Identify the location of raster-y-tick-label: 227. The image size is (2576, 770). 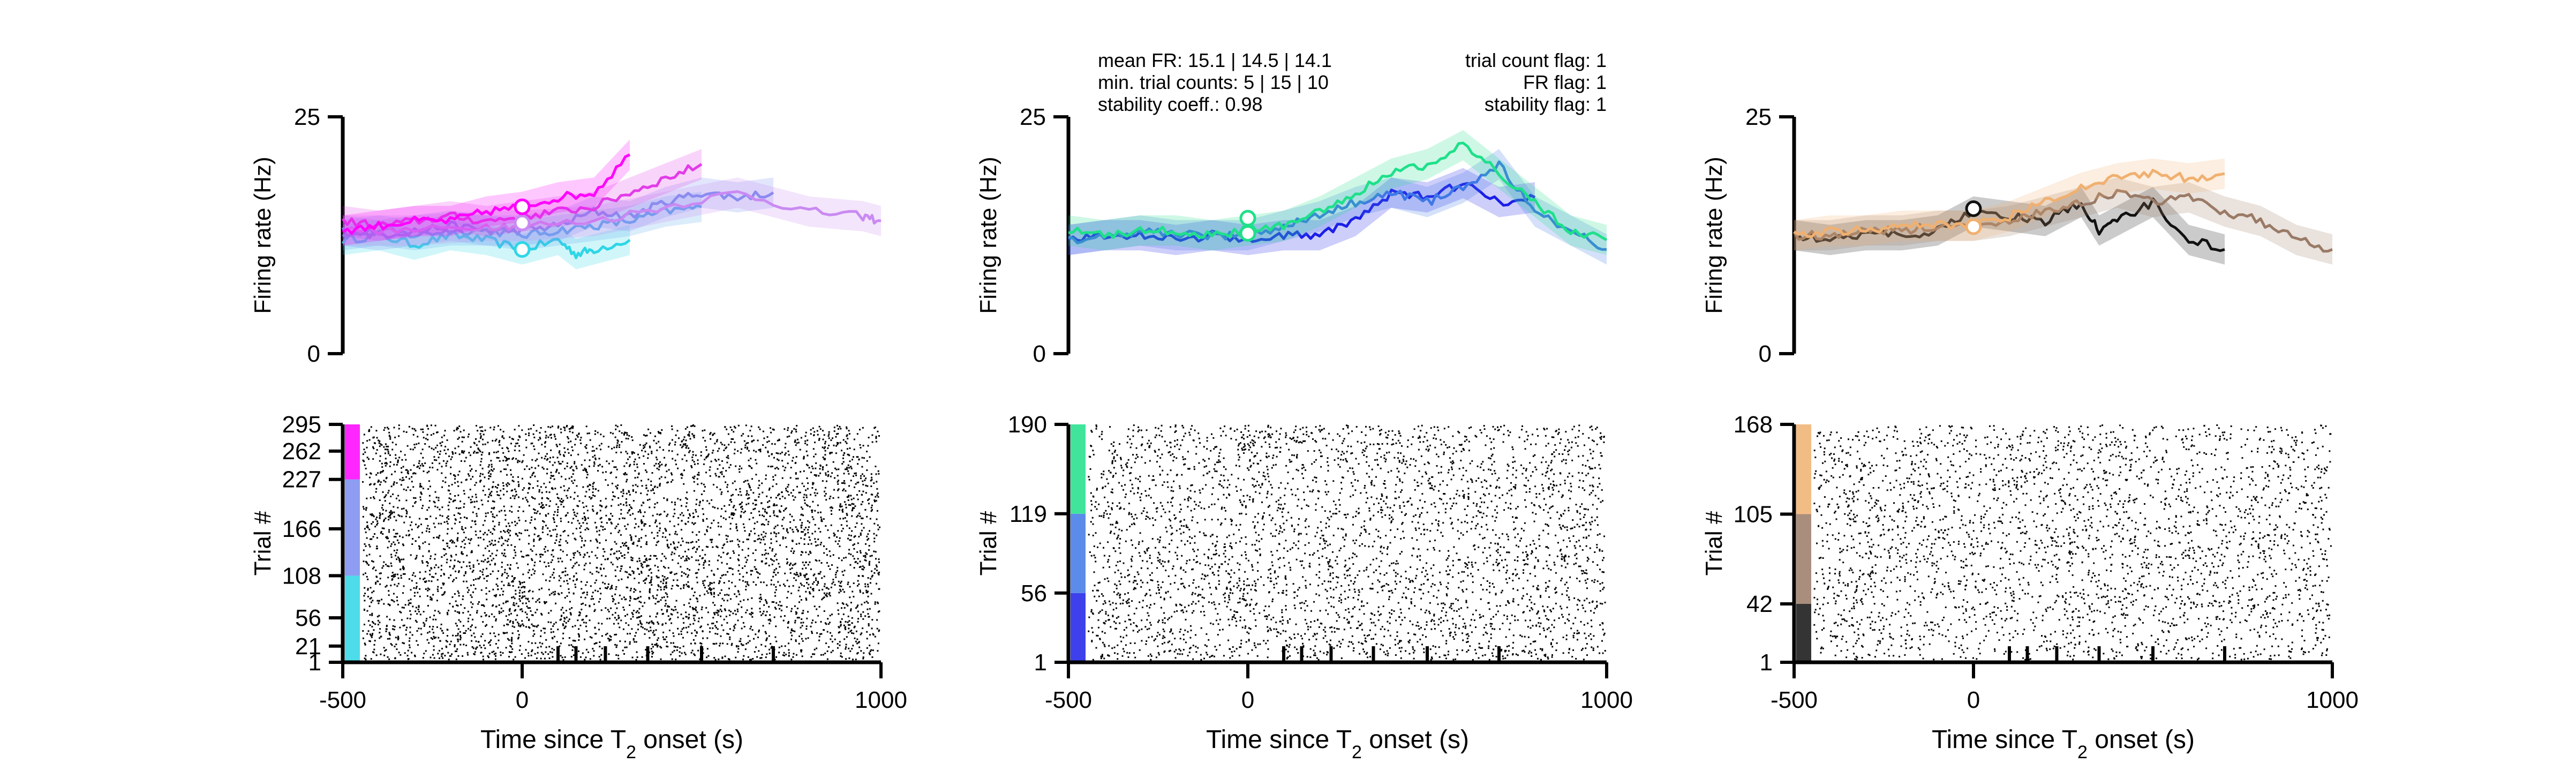
(301, 480).